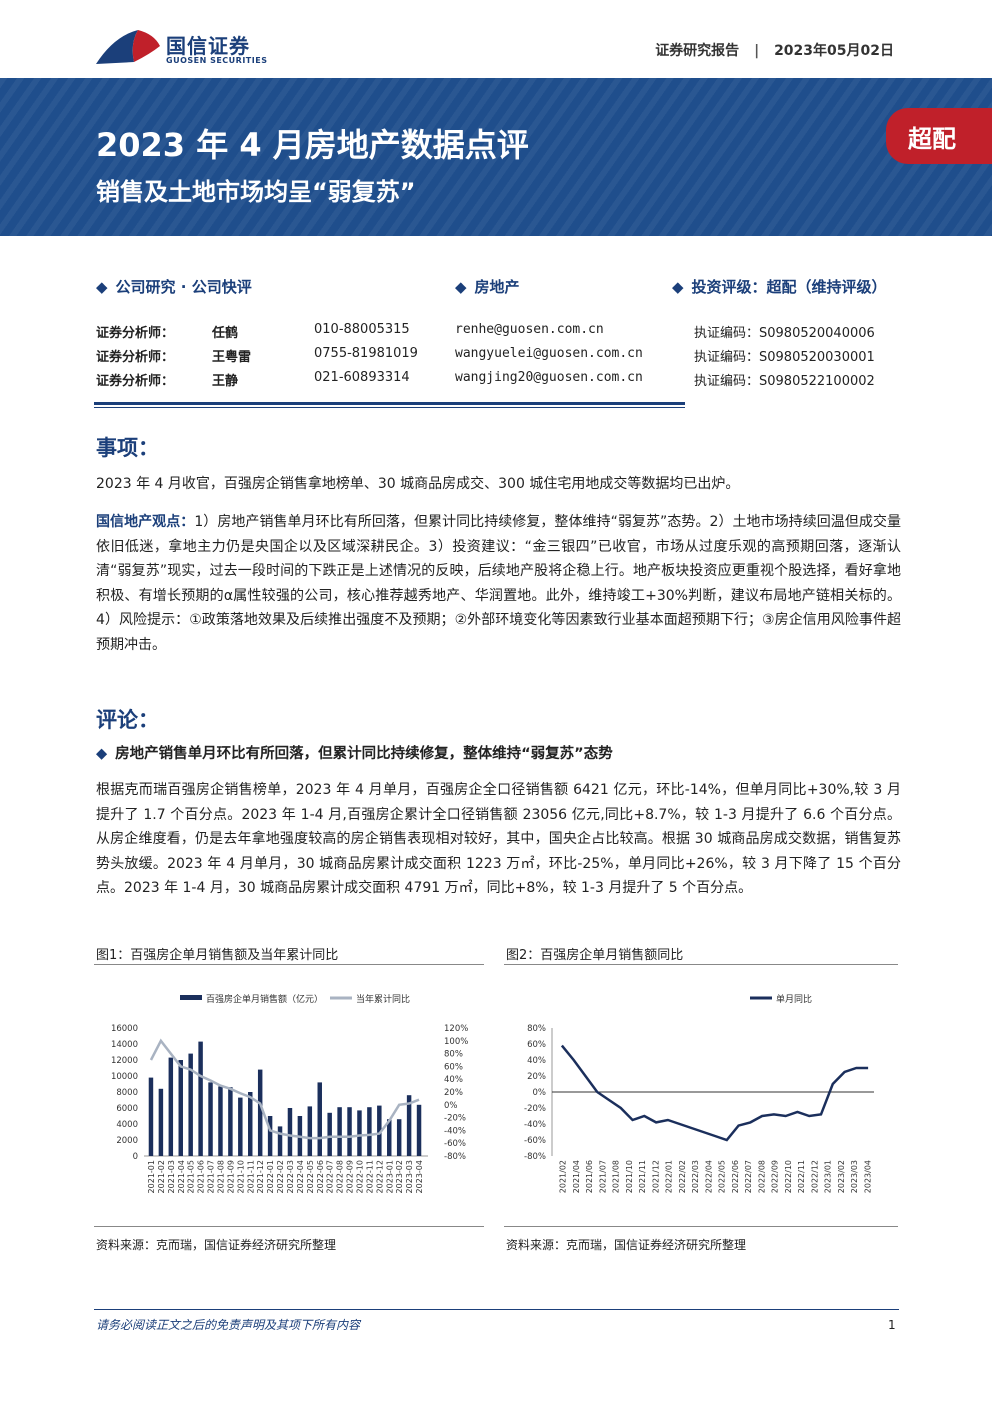  I want to click on x-tick-label: 2023-04, so click(419, 1176).